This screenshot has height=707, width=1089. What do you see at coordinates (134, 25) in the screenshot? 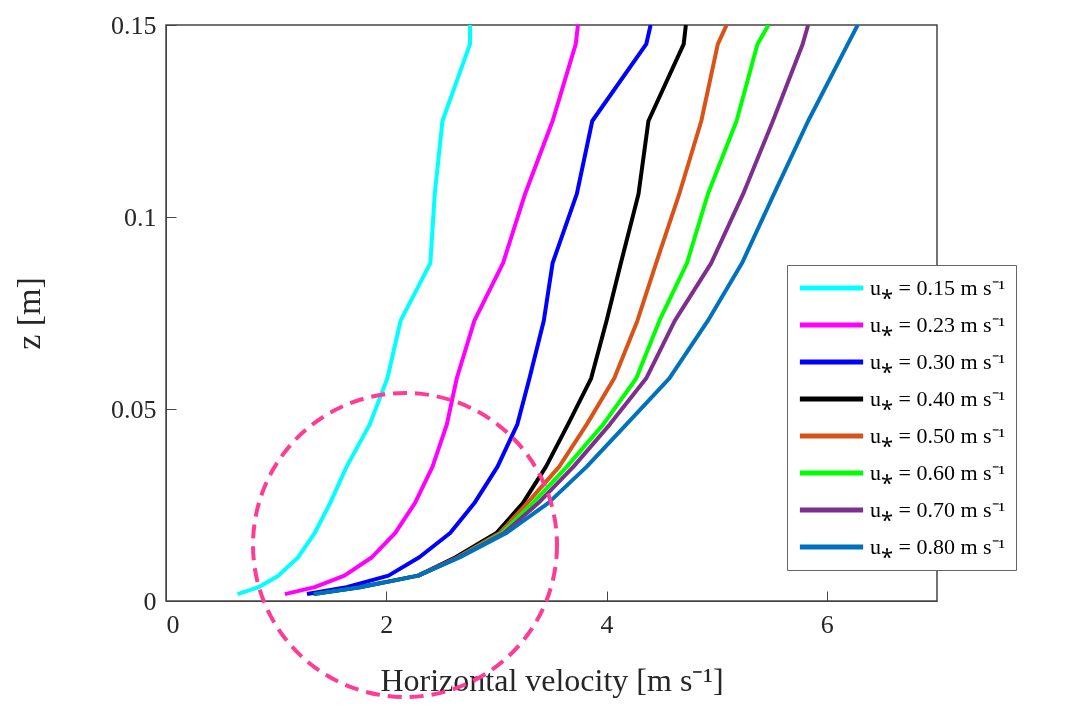
I see `y-tick-label: 0.15` at bounding box center [134, 25].